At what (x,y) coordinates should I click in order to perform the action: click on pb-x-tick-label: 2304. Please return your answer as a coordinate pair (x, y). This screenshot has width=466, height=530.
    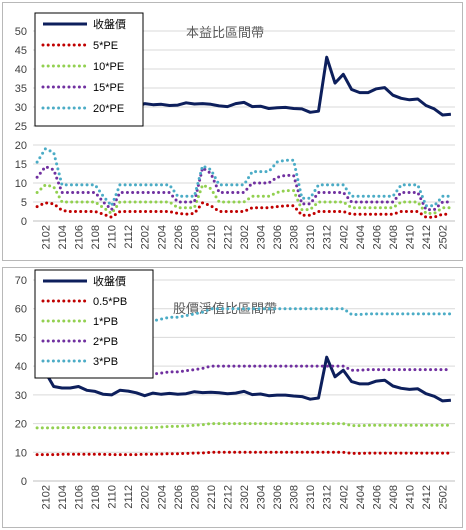
    Looking at the image, I should click on (262, 497).